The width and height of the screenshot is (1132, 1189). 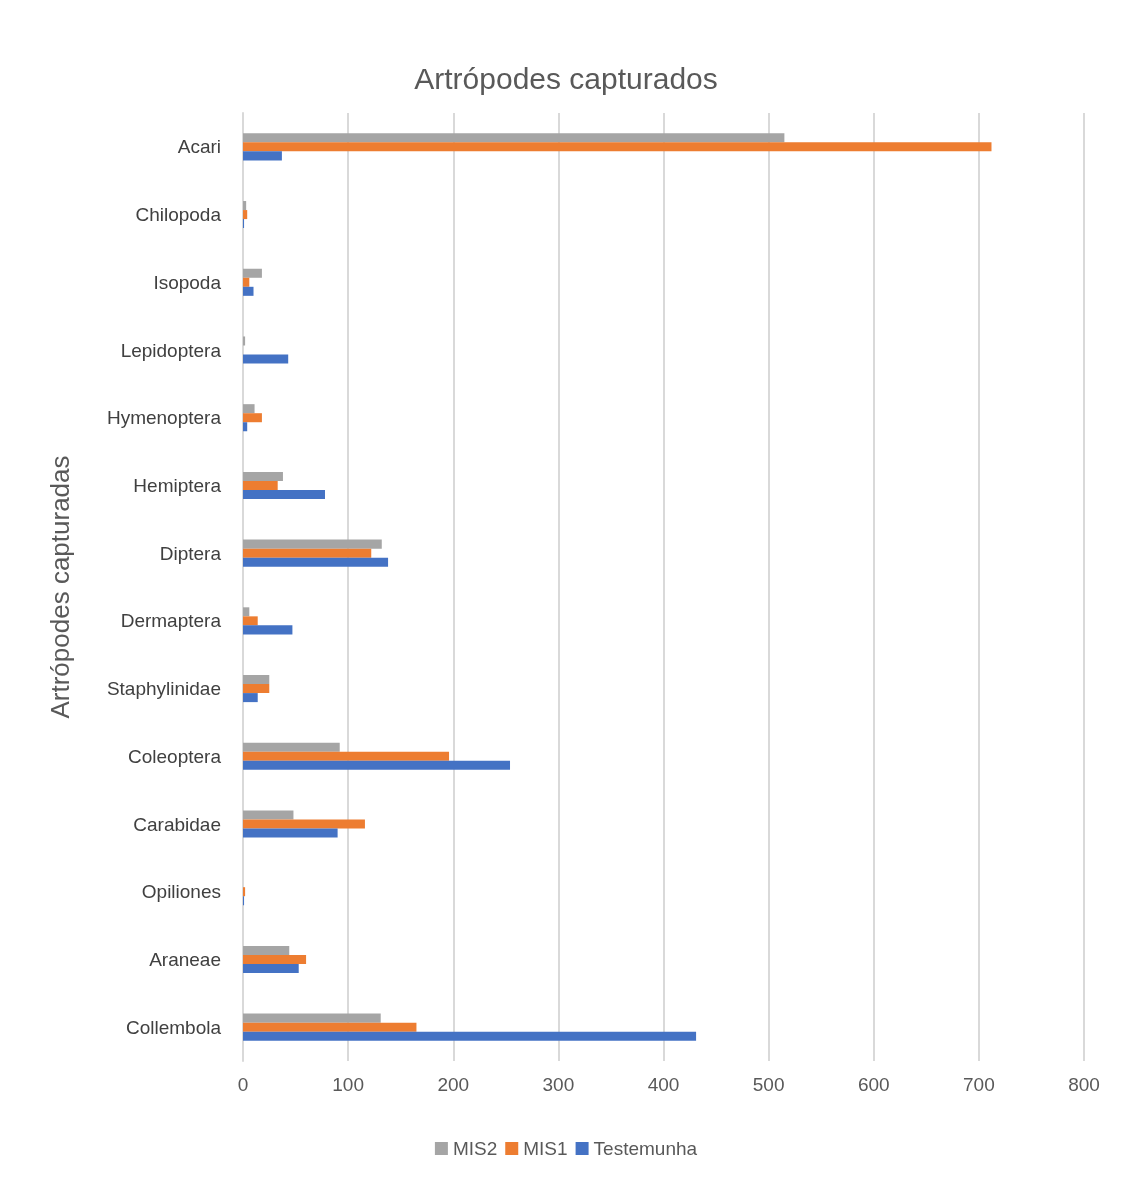 I want to click on y-tick-label: Carabidae, so click(x=177, y=824).